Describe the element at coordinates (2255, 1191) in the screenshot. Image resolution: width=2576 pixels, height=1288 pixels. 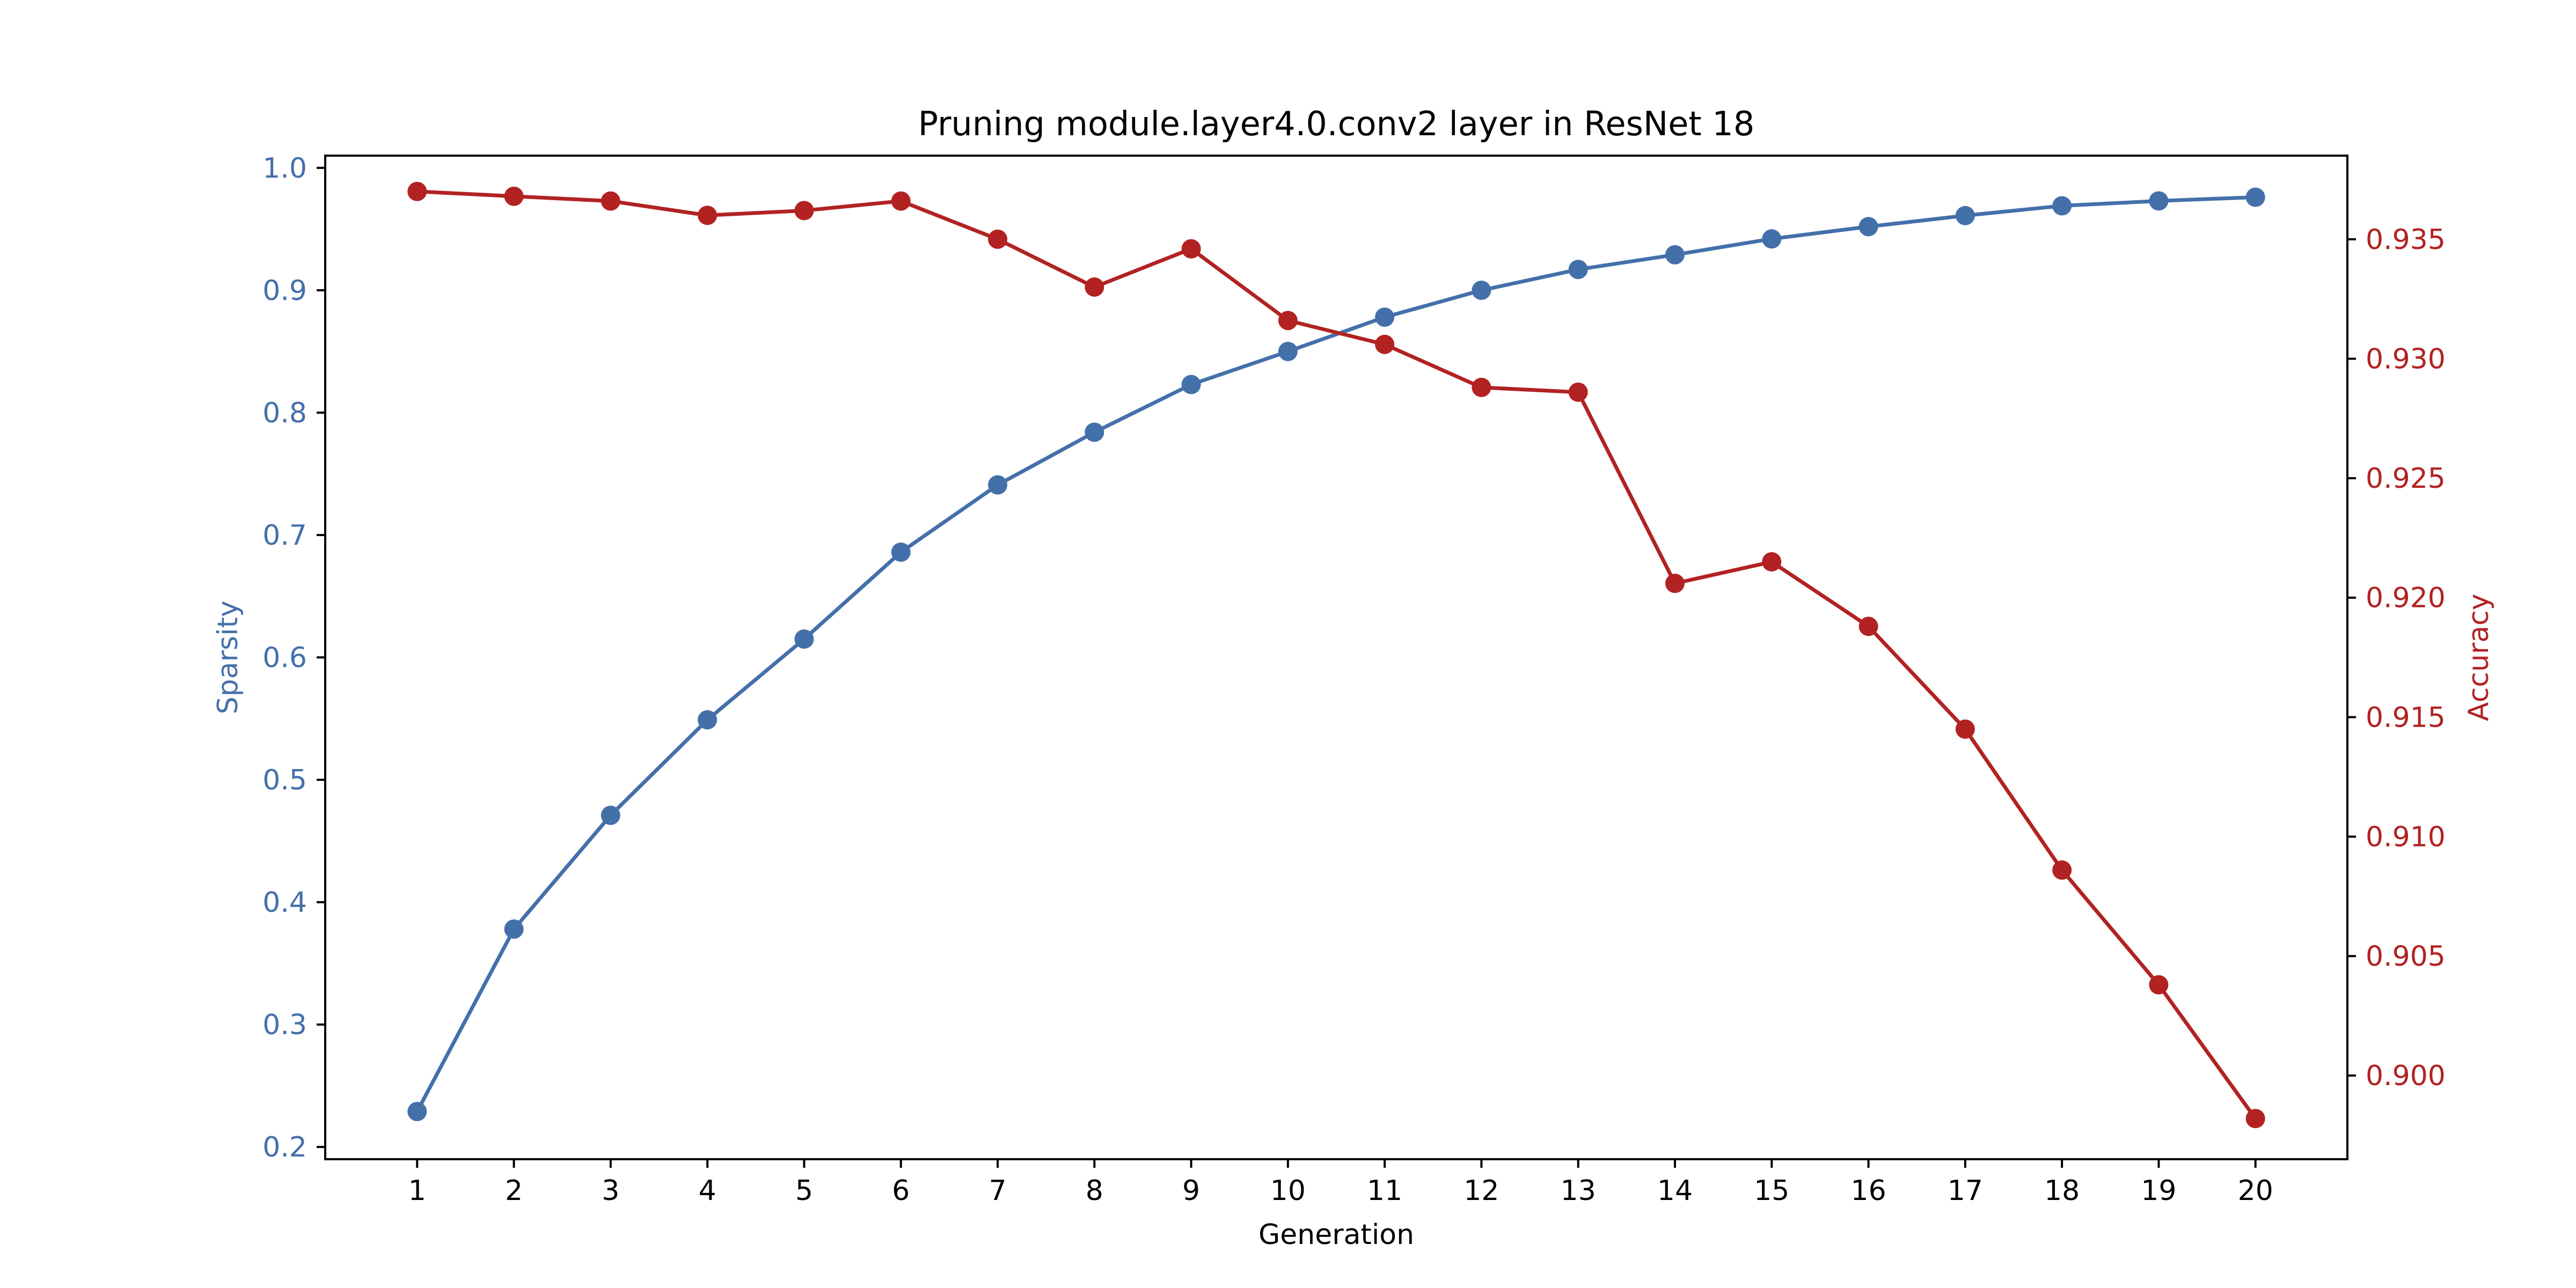
I see `x-tick-label: 20` at that location.